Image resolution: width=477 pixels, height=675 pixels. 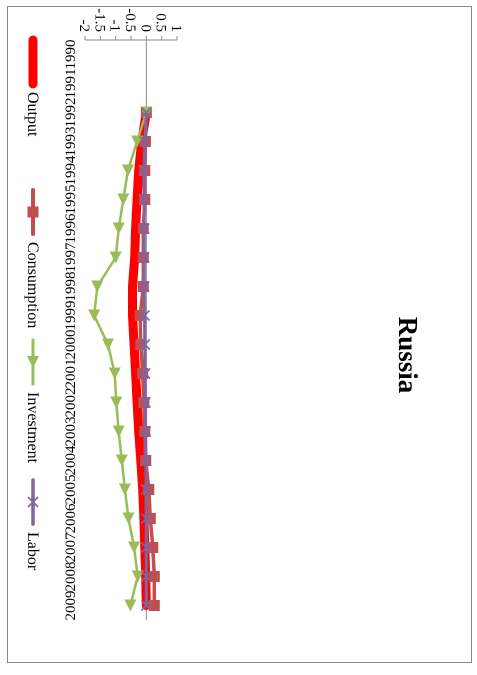 What do you see at coordinates (32, 114) in the screenshot?
I see `legend-label: Output` at bounding box center [32, 114].